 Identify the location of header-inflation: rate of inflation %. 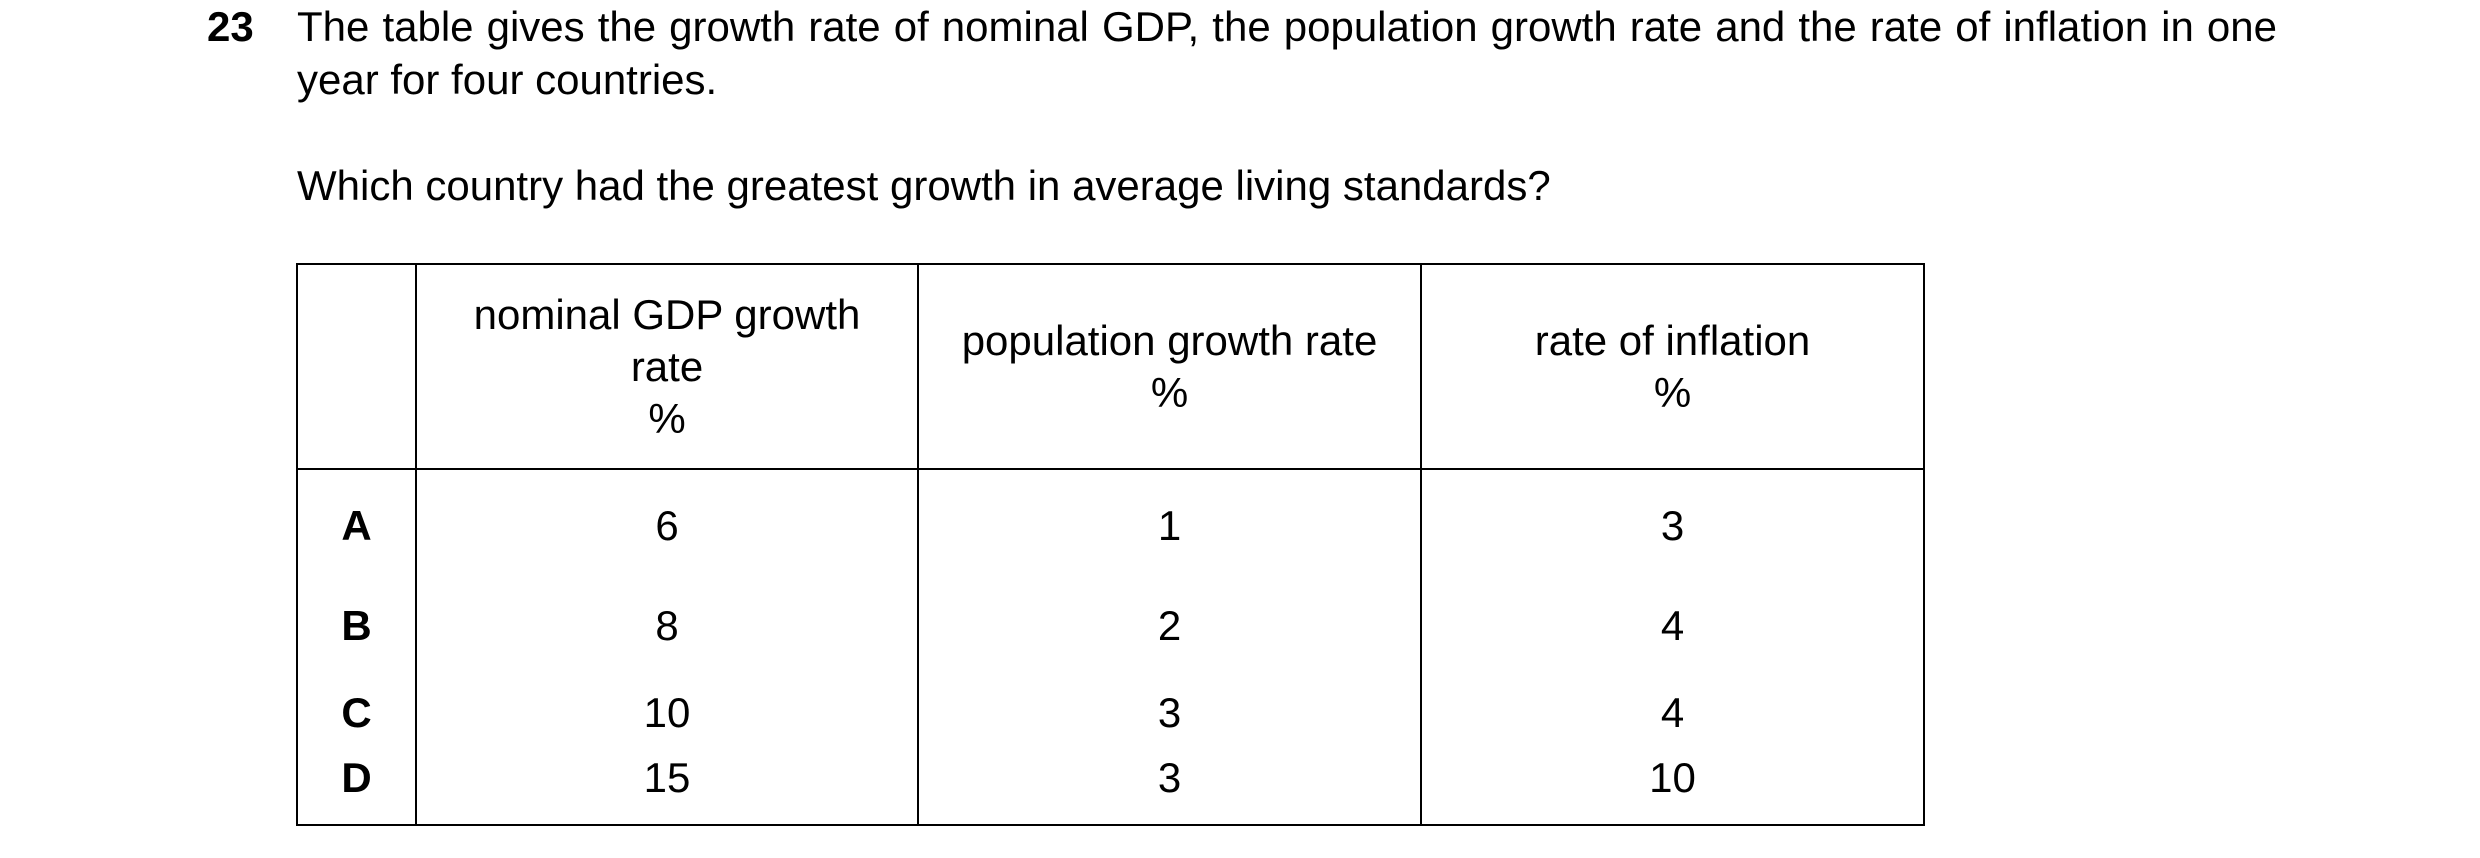
(1672, 366).